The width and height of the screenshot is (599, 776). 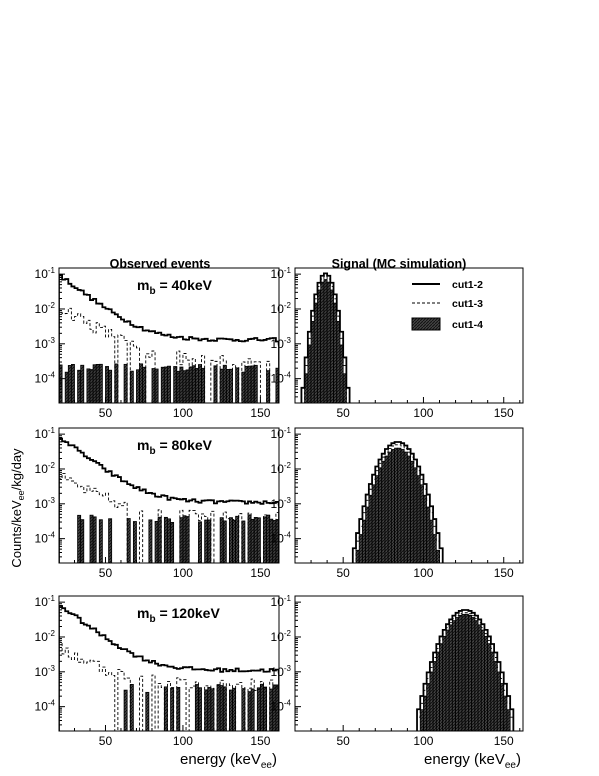 I want to click on panel-4: 50 100 150 10⁻¹ 10⁻² 10⁻³ 10⁻⁴, so click(x=397, y=503).